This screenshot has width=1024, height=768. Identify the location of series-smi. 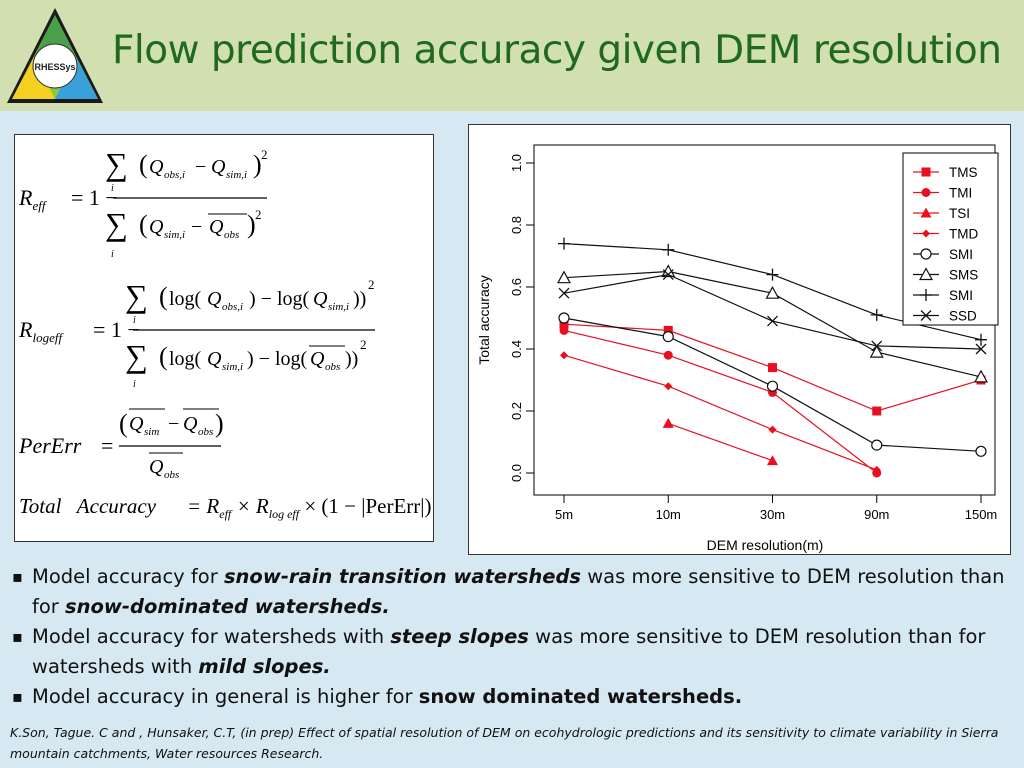
(772, 384).